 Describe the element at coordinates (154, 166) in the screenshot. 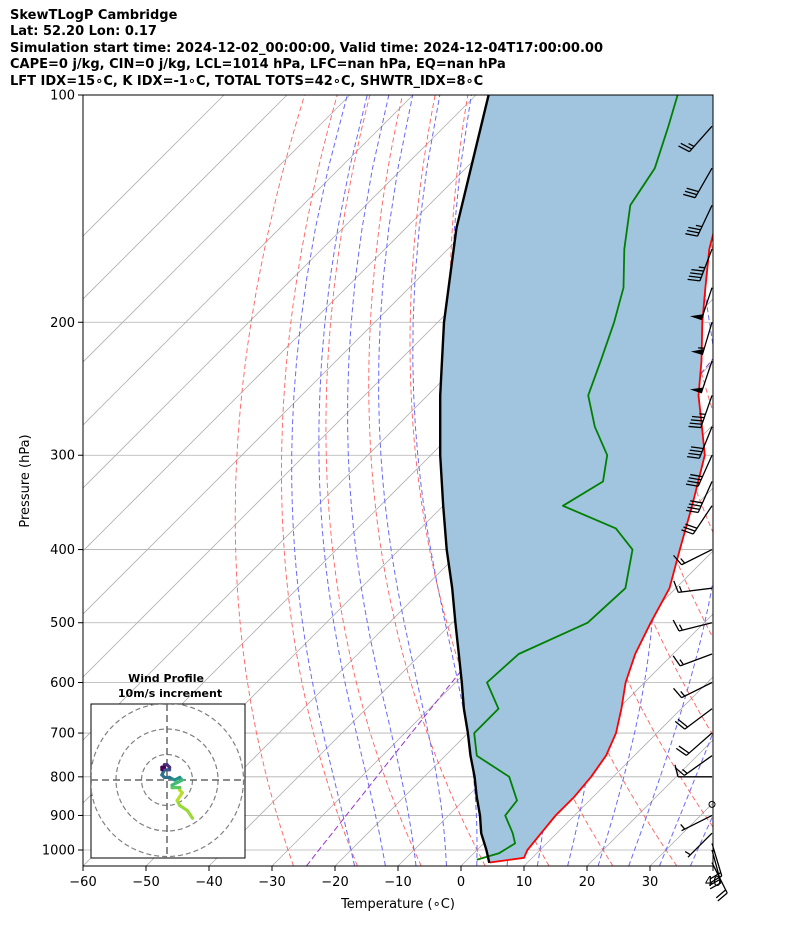

I see `isotherm--160` at that location.